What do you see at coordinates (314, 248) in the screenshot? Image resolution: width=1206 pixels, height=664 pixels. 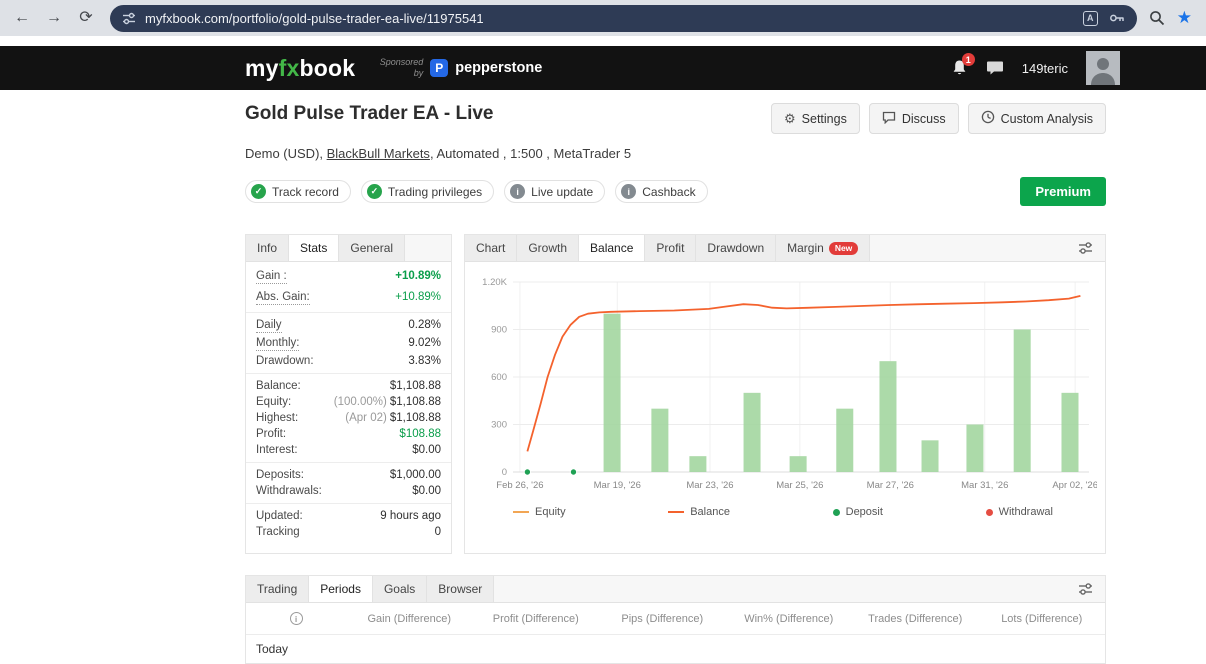 I see `tab-stats: Stats` at bounding box center [314, 248].